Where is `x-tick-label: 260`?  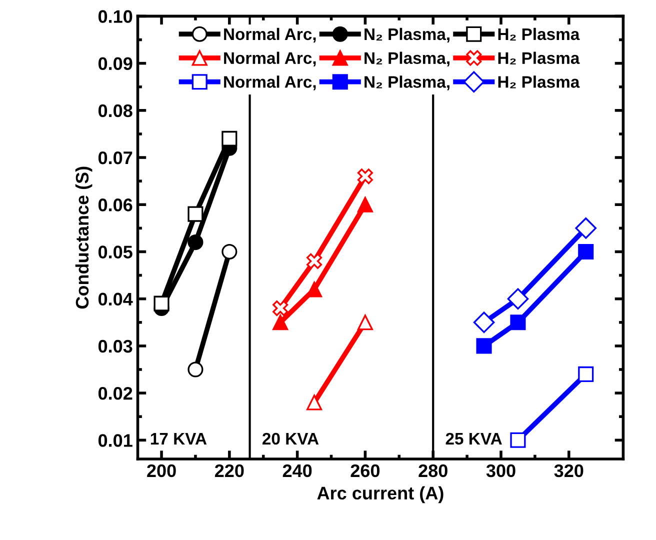 x-tick-label: 260 is located at coordinates (365, 471).